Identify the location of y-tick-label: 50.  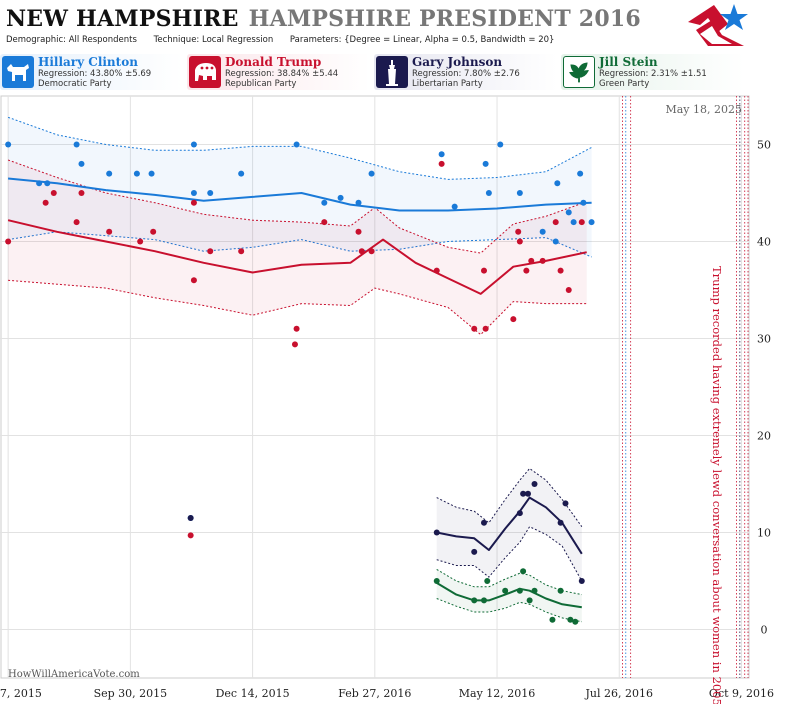
(764, 145).